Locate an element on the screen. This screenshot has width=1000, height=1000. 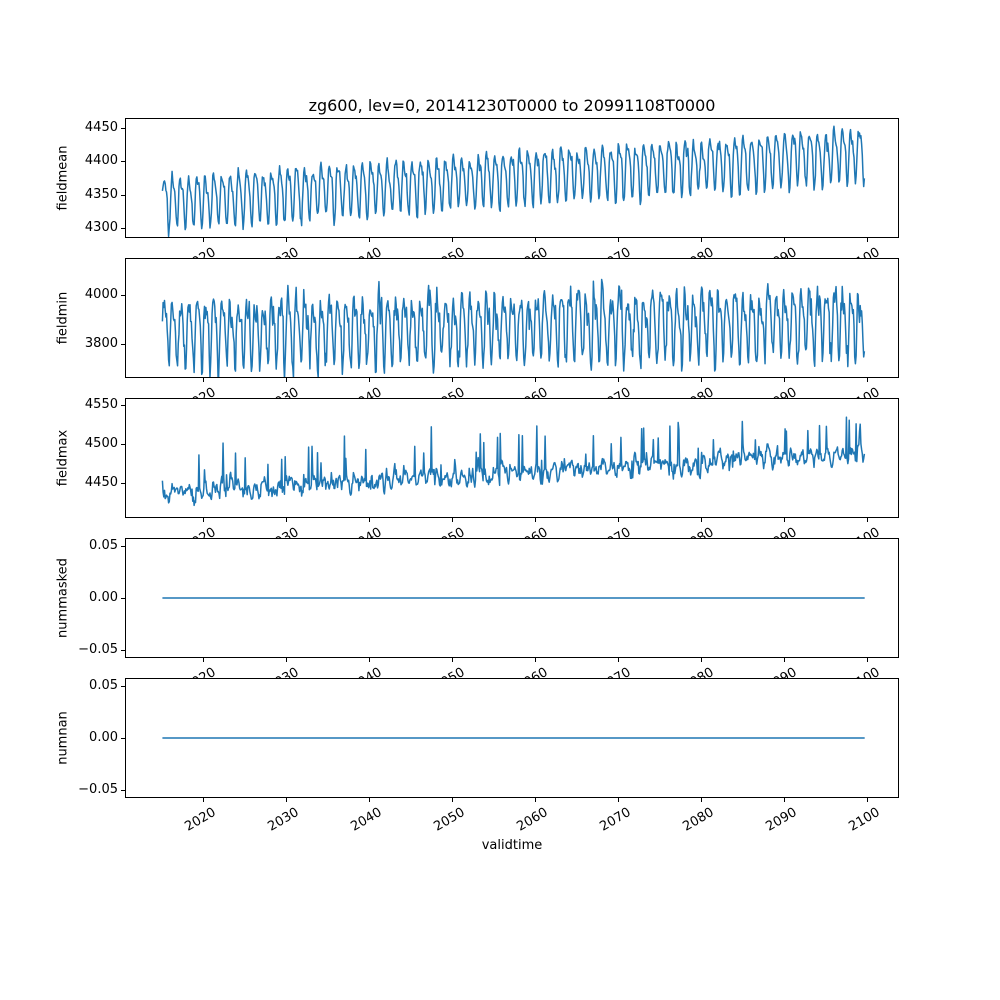
subplot-numnan is located at coordinates (512, 738).